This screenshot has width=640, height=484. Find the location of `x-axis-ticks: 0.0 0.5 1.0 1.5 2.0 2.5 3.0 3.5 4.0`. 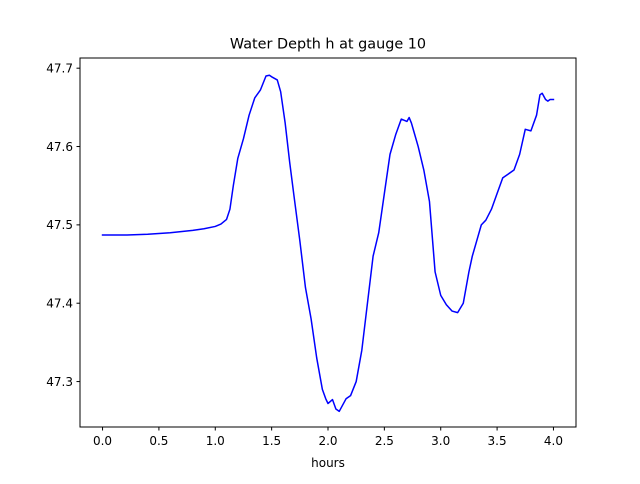

x-axis-ticks: 0.0 0.5 1.0 1.5 2.0 2.5 3.0 3.5 4.0 is located at coordinates (328, 437).